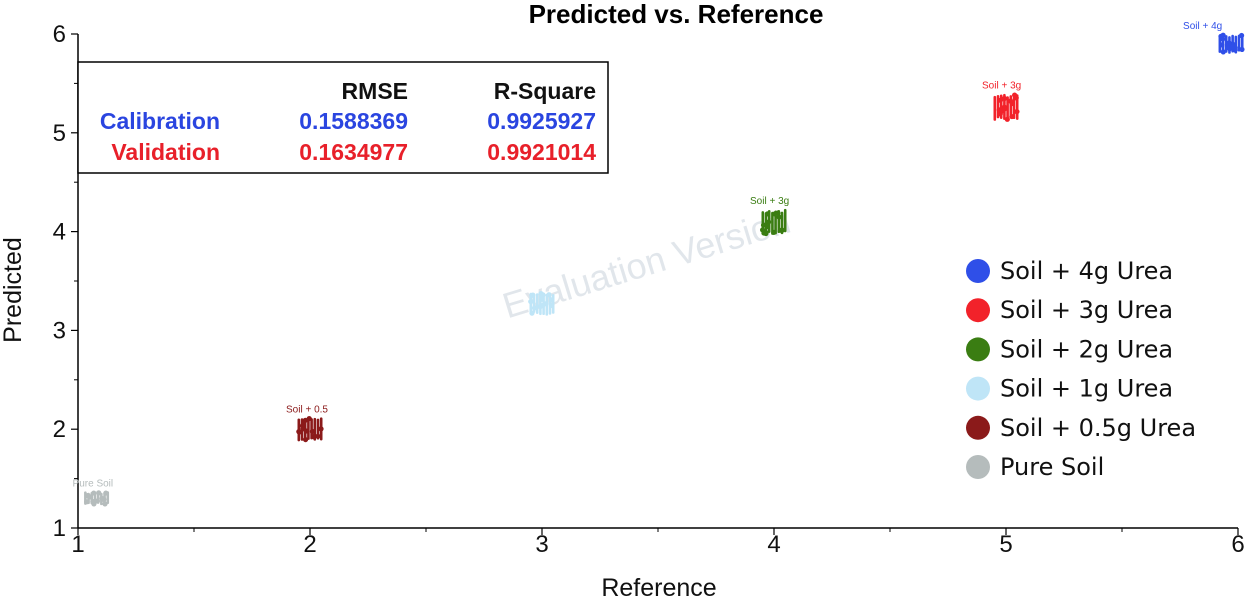 Image resolution: width=1250 pixels, height=602 pixels. What do you see at coordinates (59, 528) in the screenshot?
I see `y-tick-label: 1` at bounding box center [59, 528].